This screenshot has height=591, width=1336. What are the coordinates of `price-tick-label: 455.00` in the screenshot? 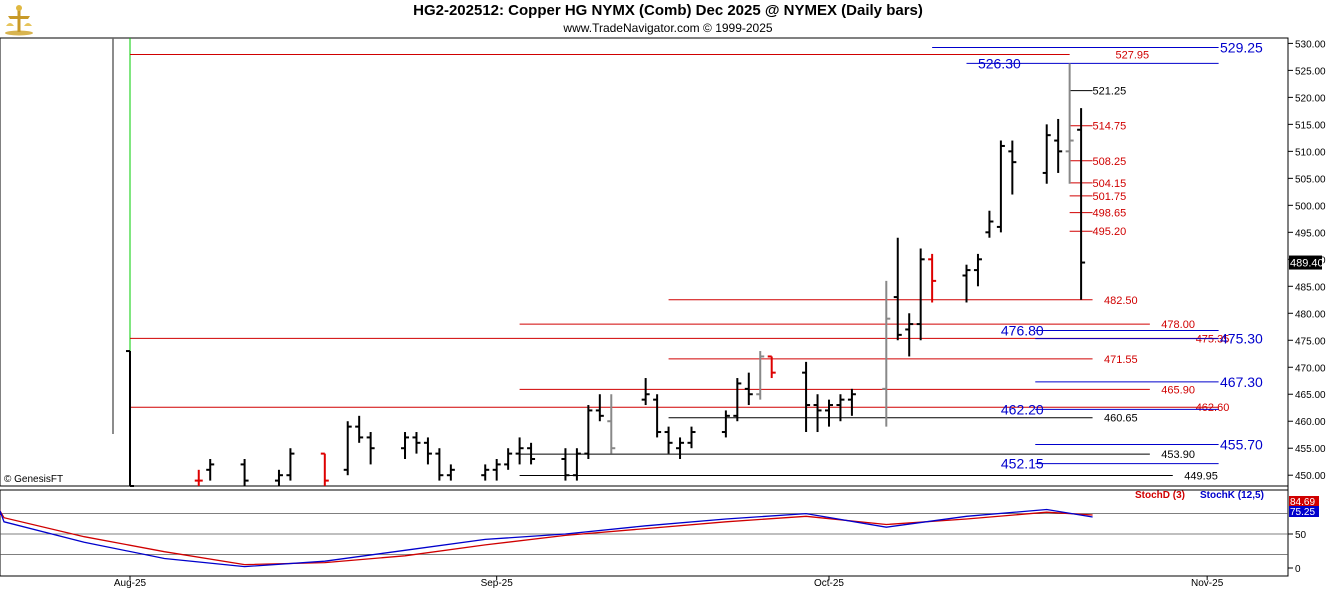 It's located at (1310, 449).